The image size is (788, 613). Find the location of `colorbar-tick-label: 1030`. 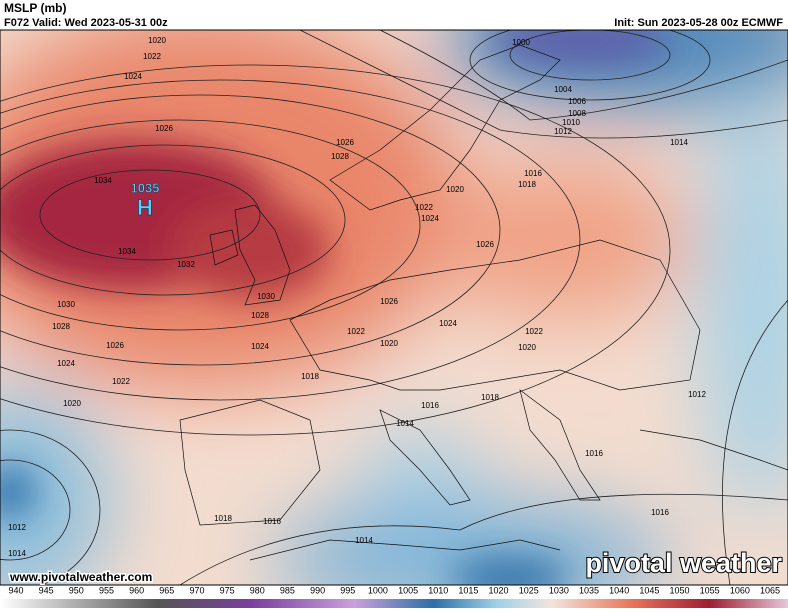

colorbar-tick-label: 1030 is located at coordinates (559, 590).